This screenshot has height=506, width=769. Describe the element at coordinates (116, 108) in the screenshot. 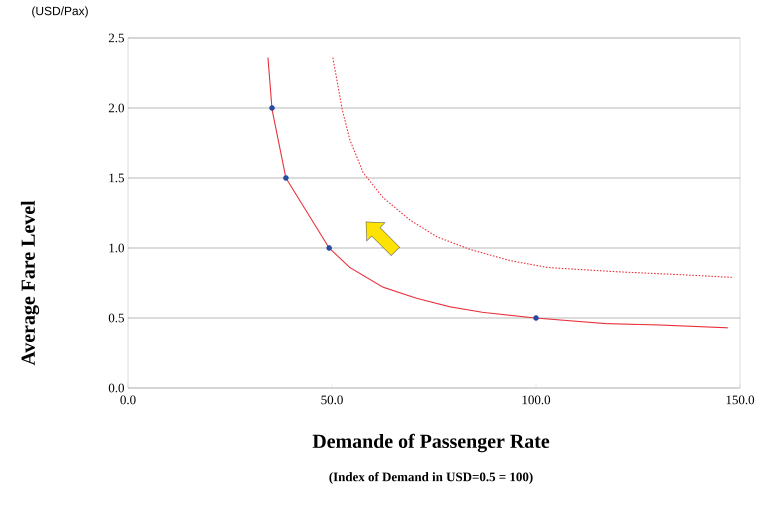

I see `y-tick-label: 2.0` at that location.